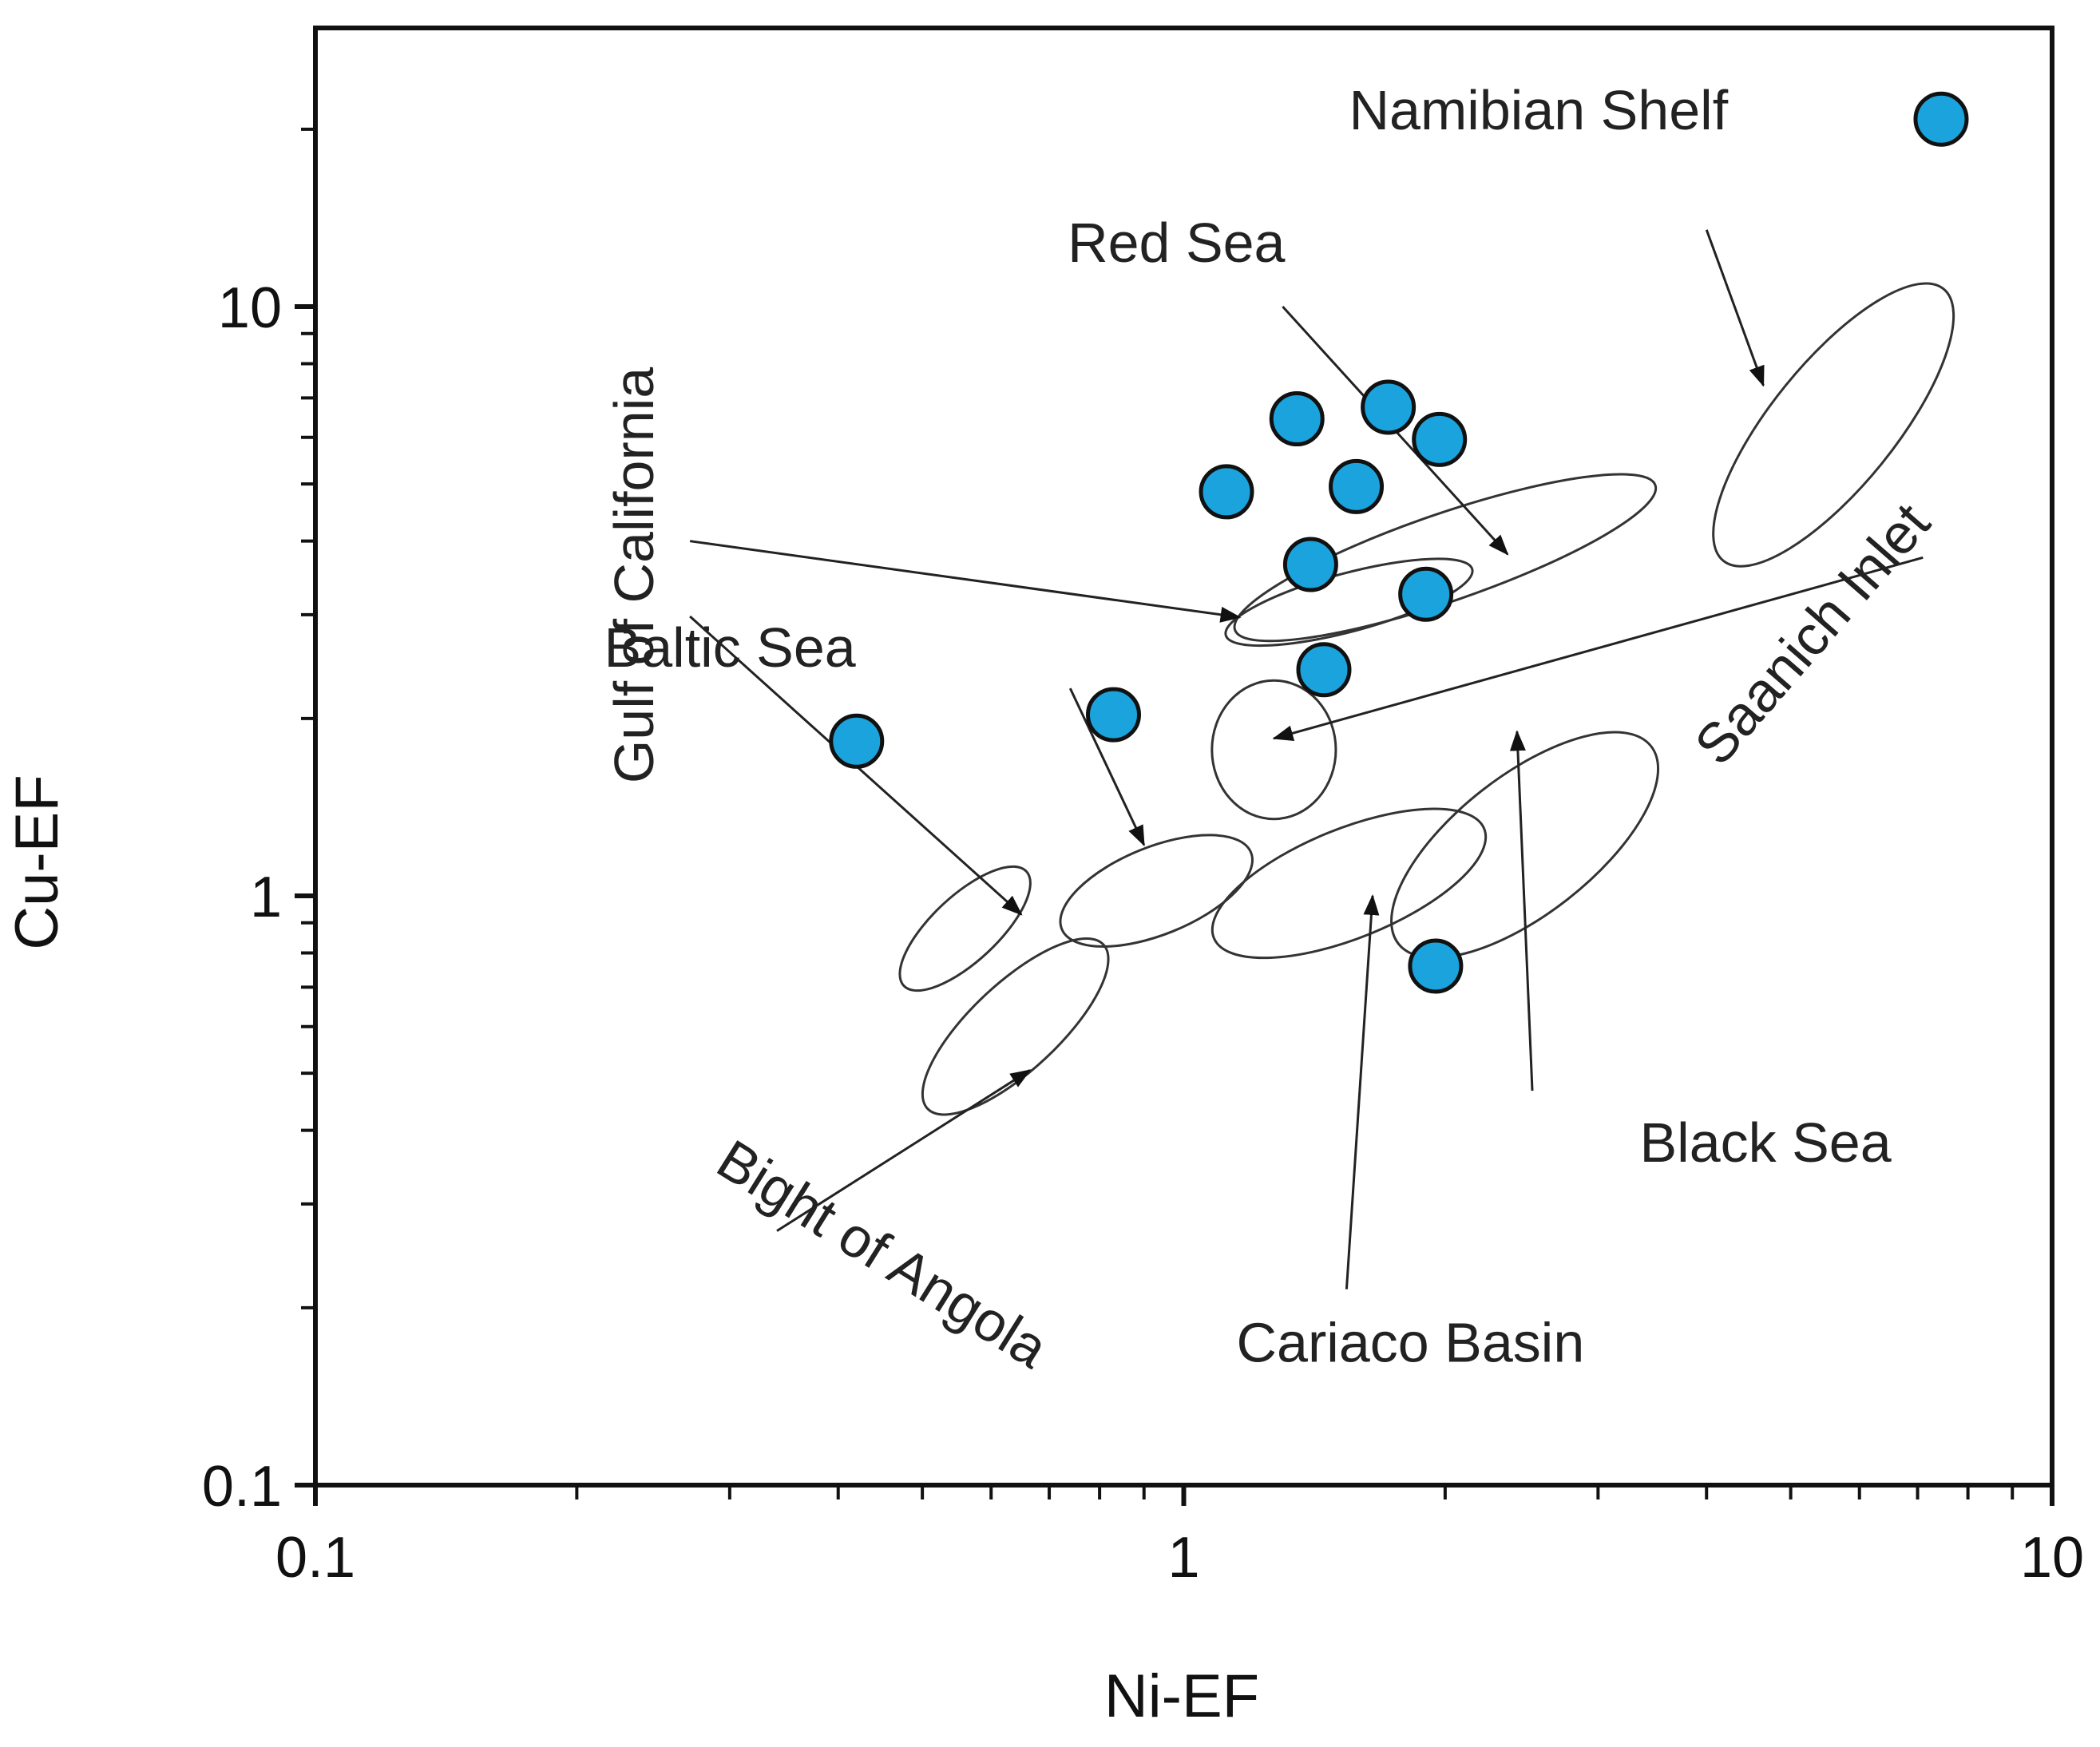 Image resolution: width=2100 pixels, height=1747 pixels. Describe the element at coordinates (266, 898) in the screenshot. I see `y-tick-label: 1` at that location.